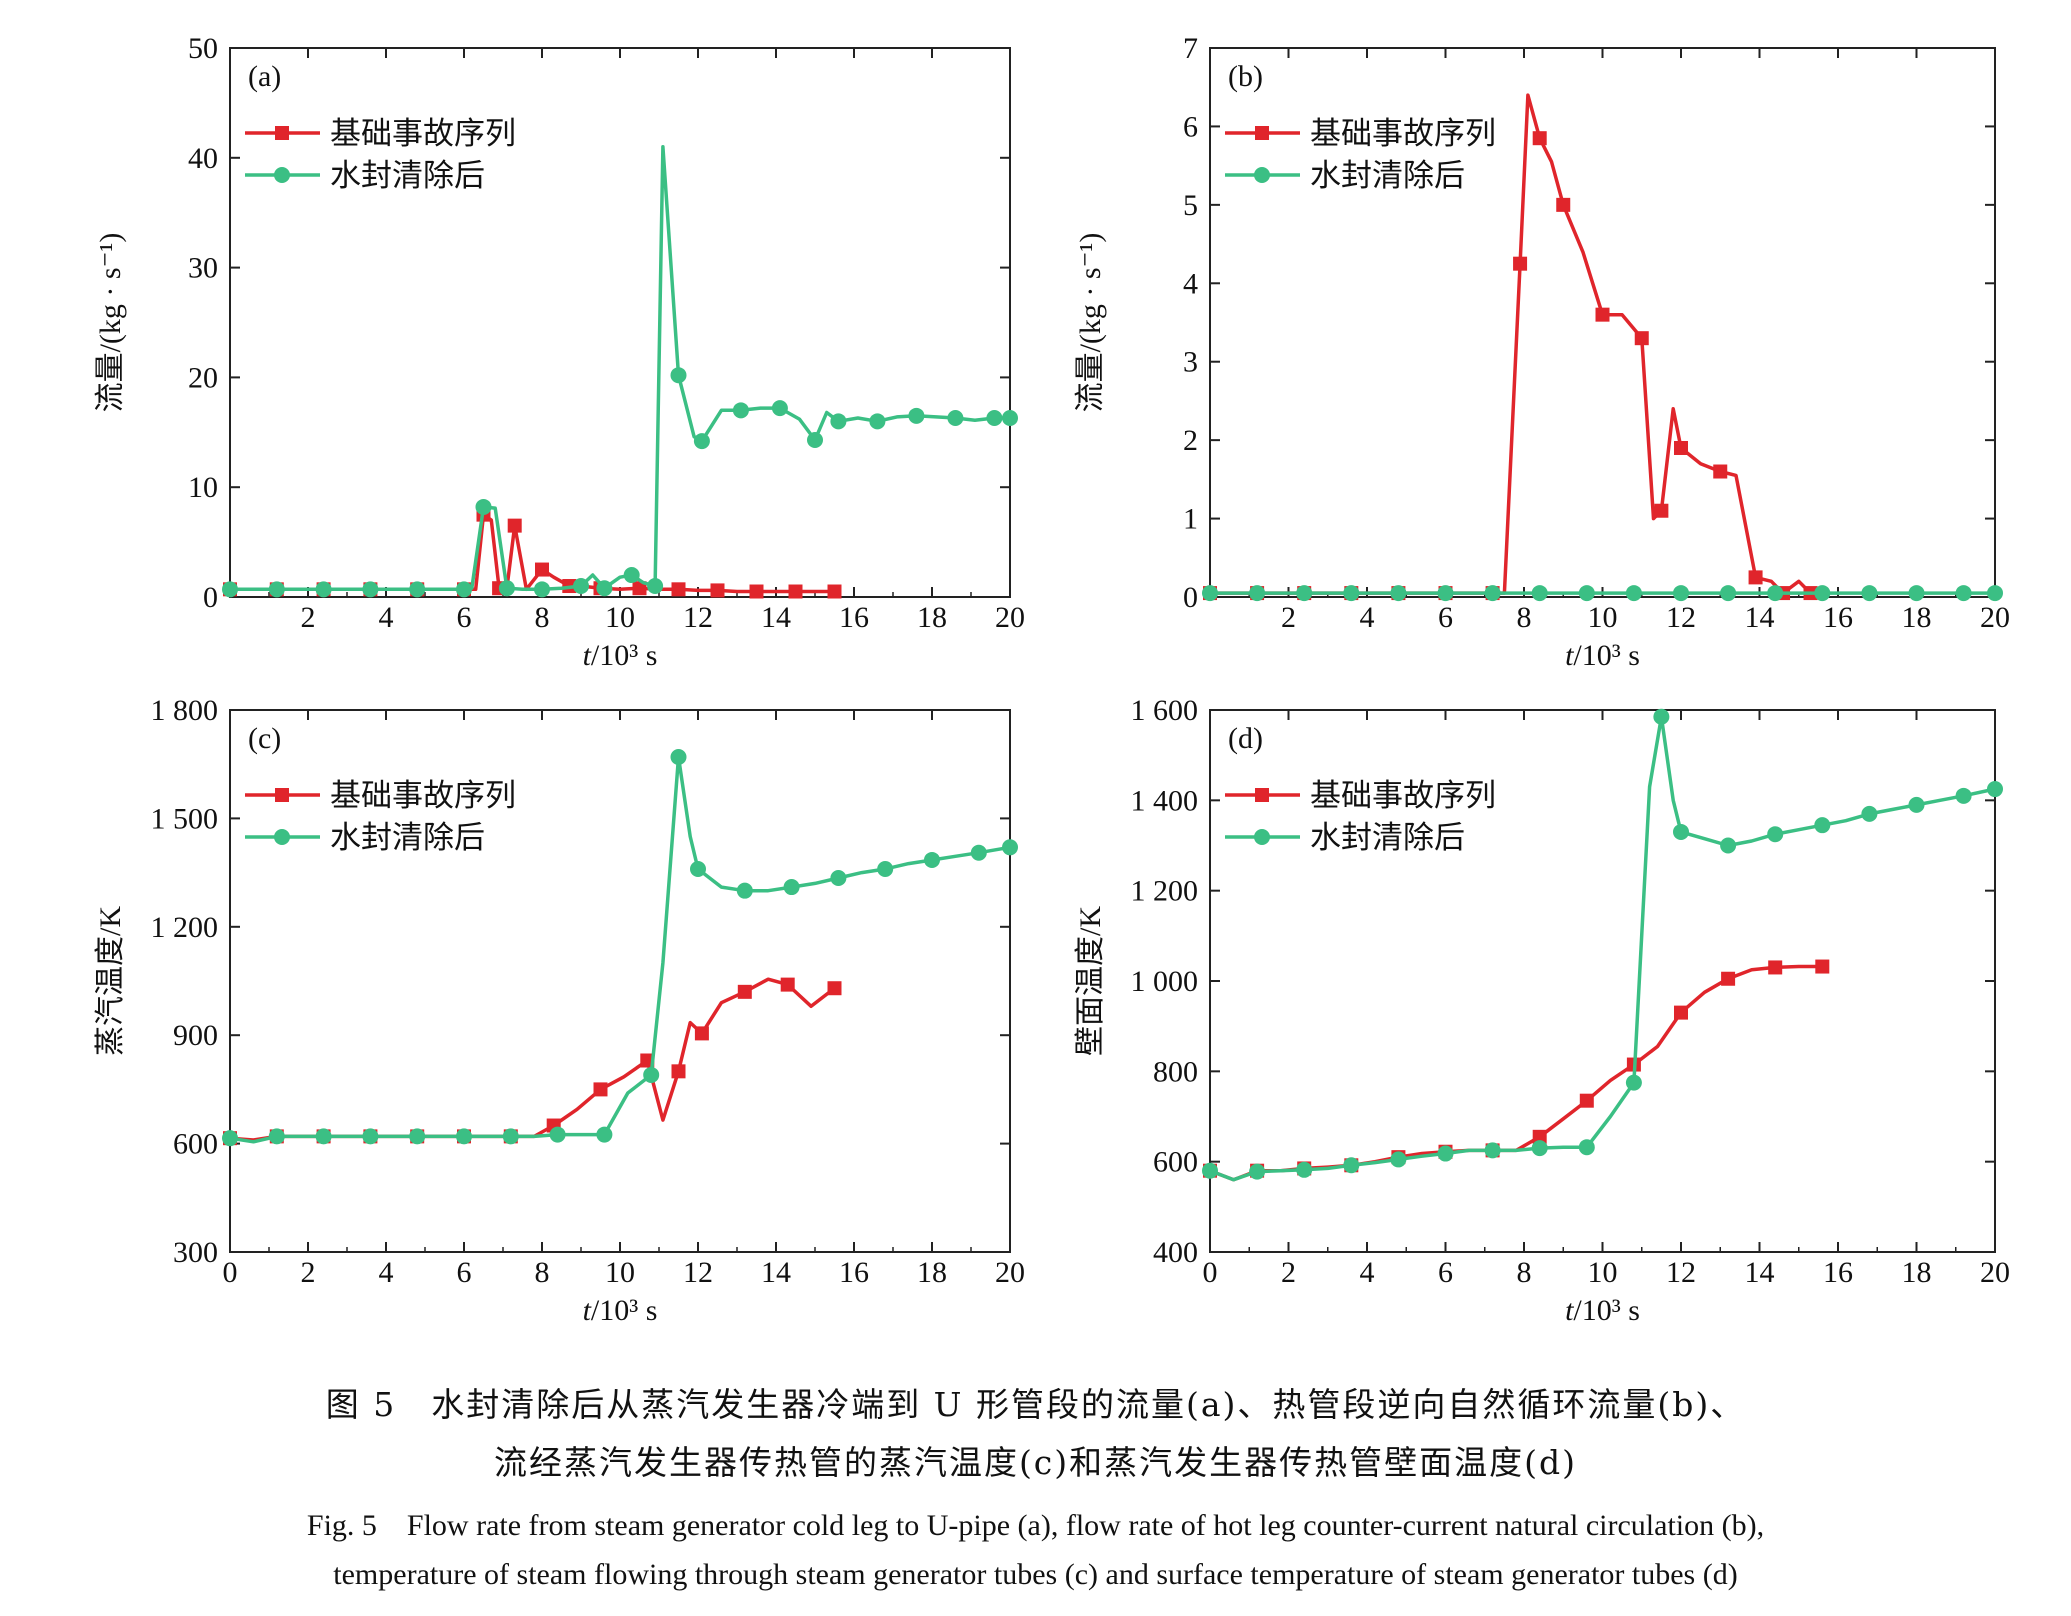  I want to click on y-tick-label: 400, so click(1175, 1252).